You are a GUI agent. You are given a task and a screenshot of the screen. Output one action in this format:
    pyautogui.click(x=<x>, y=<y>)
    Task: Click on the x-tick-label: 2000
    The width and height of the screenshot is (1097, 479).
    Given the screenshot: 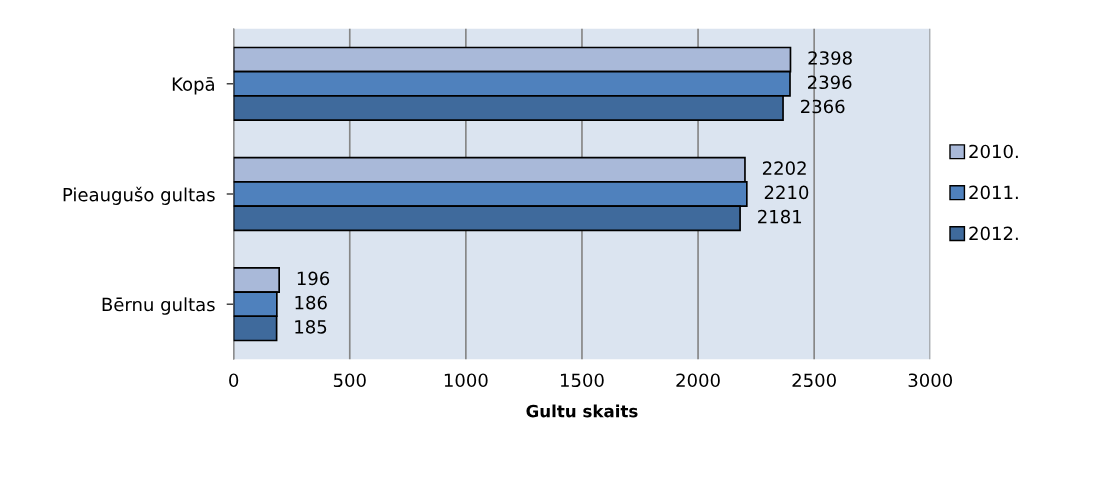 What is the action you would take?
    pyautogui.click(x=698, y=380)
    